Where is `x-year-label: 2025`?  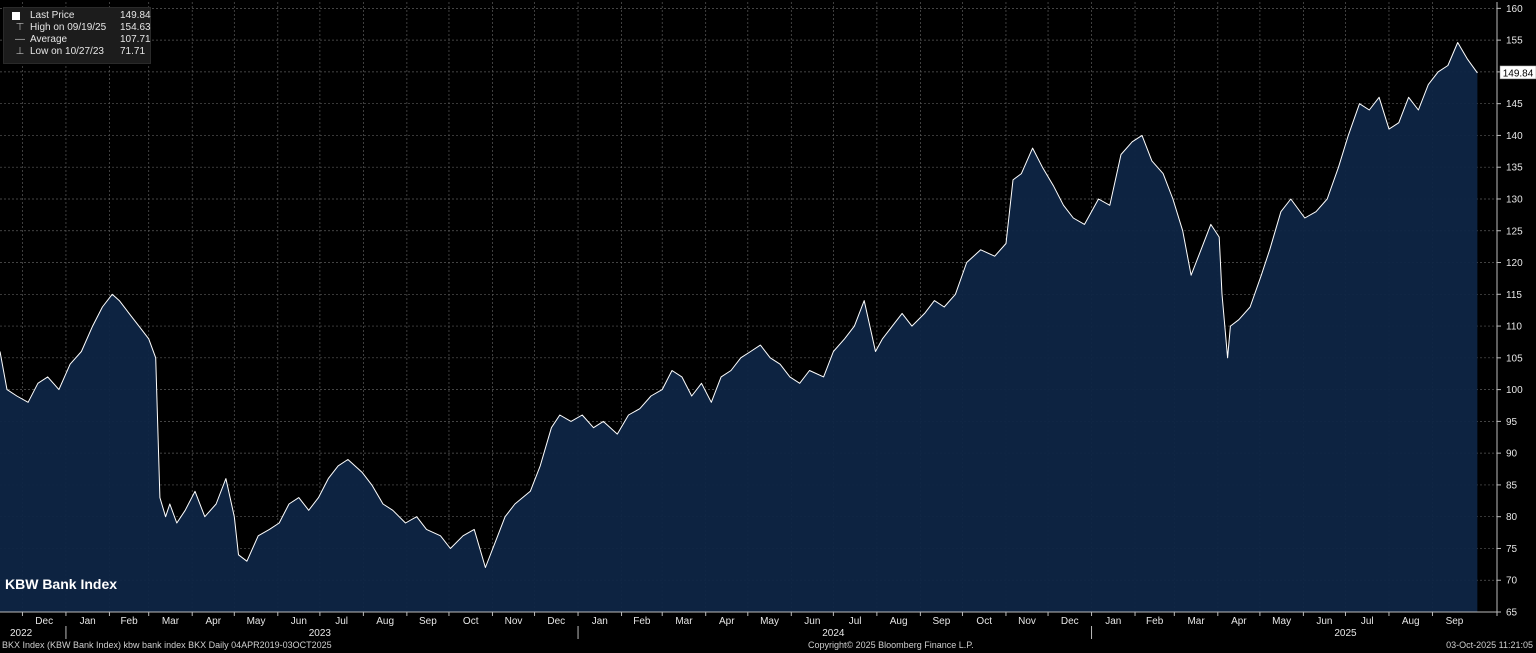
x-year-label: 2025 is located at coordinates (1345, 633).